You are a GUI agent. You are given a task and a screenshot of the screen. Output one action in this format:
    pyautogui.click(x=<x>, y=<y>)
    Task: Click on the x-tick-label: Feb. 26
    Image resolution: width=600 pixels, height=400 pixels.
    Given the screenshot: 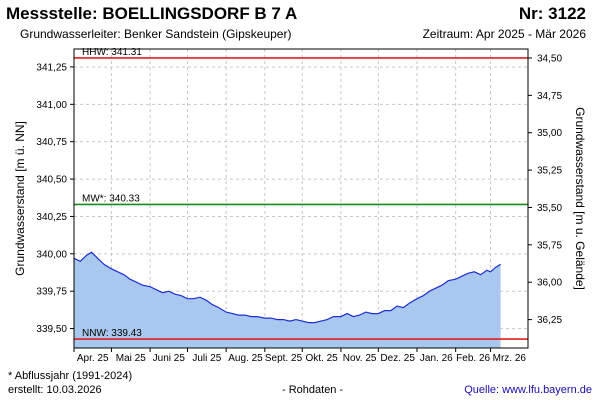 What is the action you would take?
    pyautogui.click(x=473, y=358)
    